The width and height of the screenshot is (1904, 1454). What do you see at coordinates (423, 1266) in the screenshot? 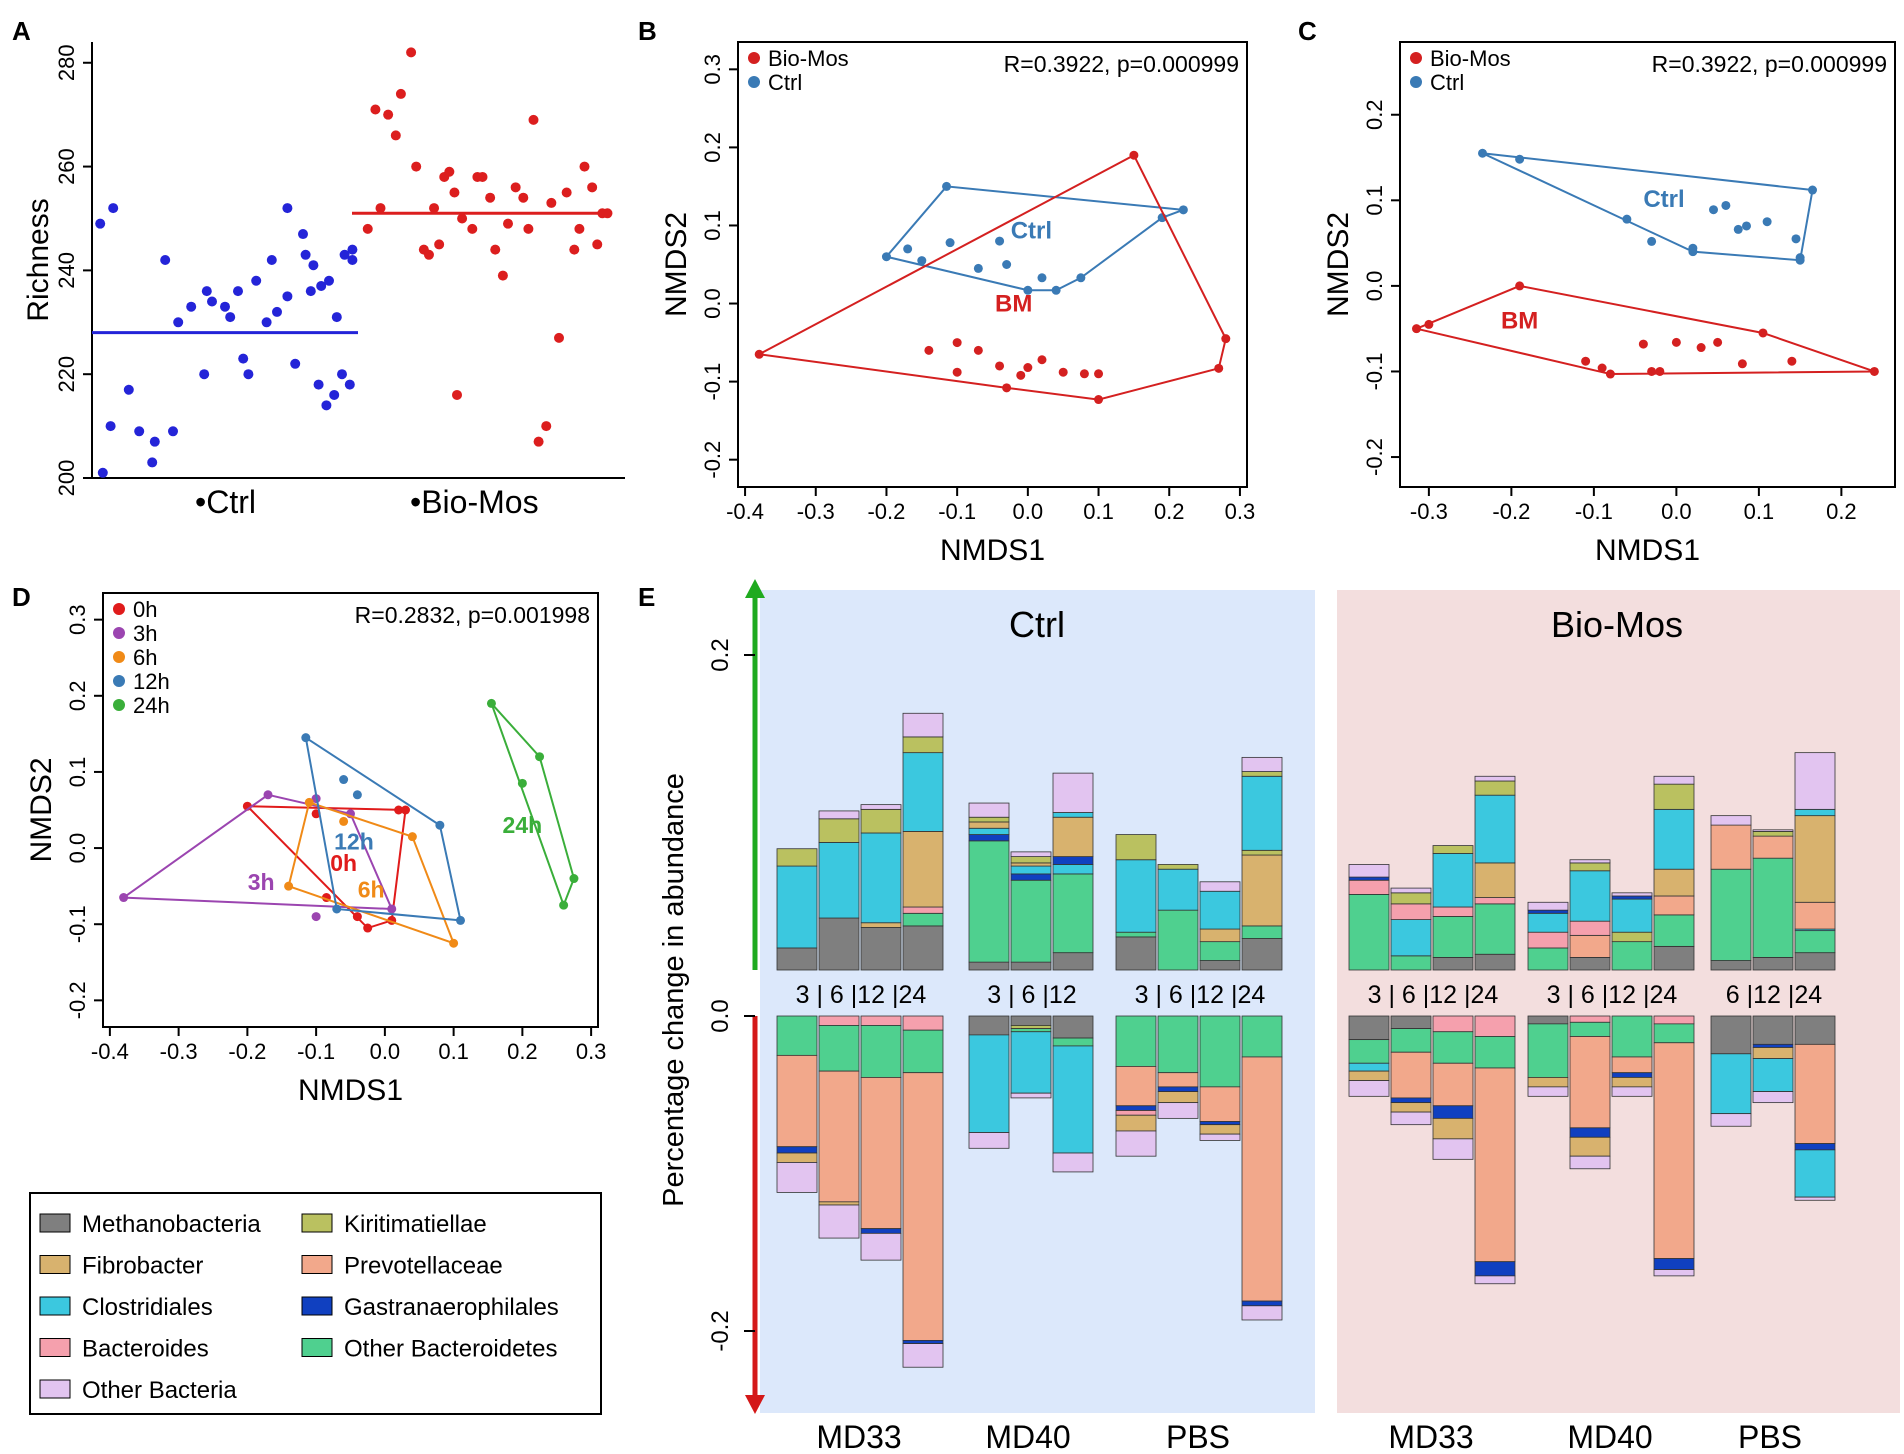
I see `legend-label: Prevotellaceae` at bounding box center [423, 1266].